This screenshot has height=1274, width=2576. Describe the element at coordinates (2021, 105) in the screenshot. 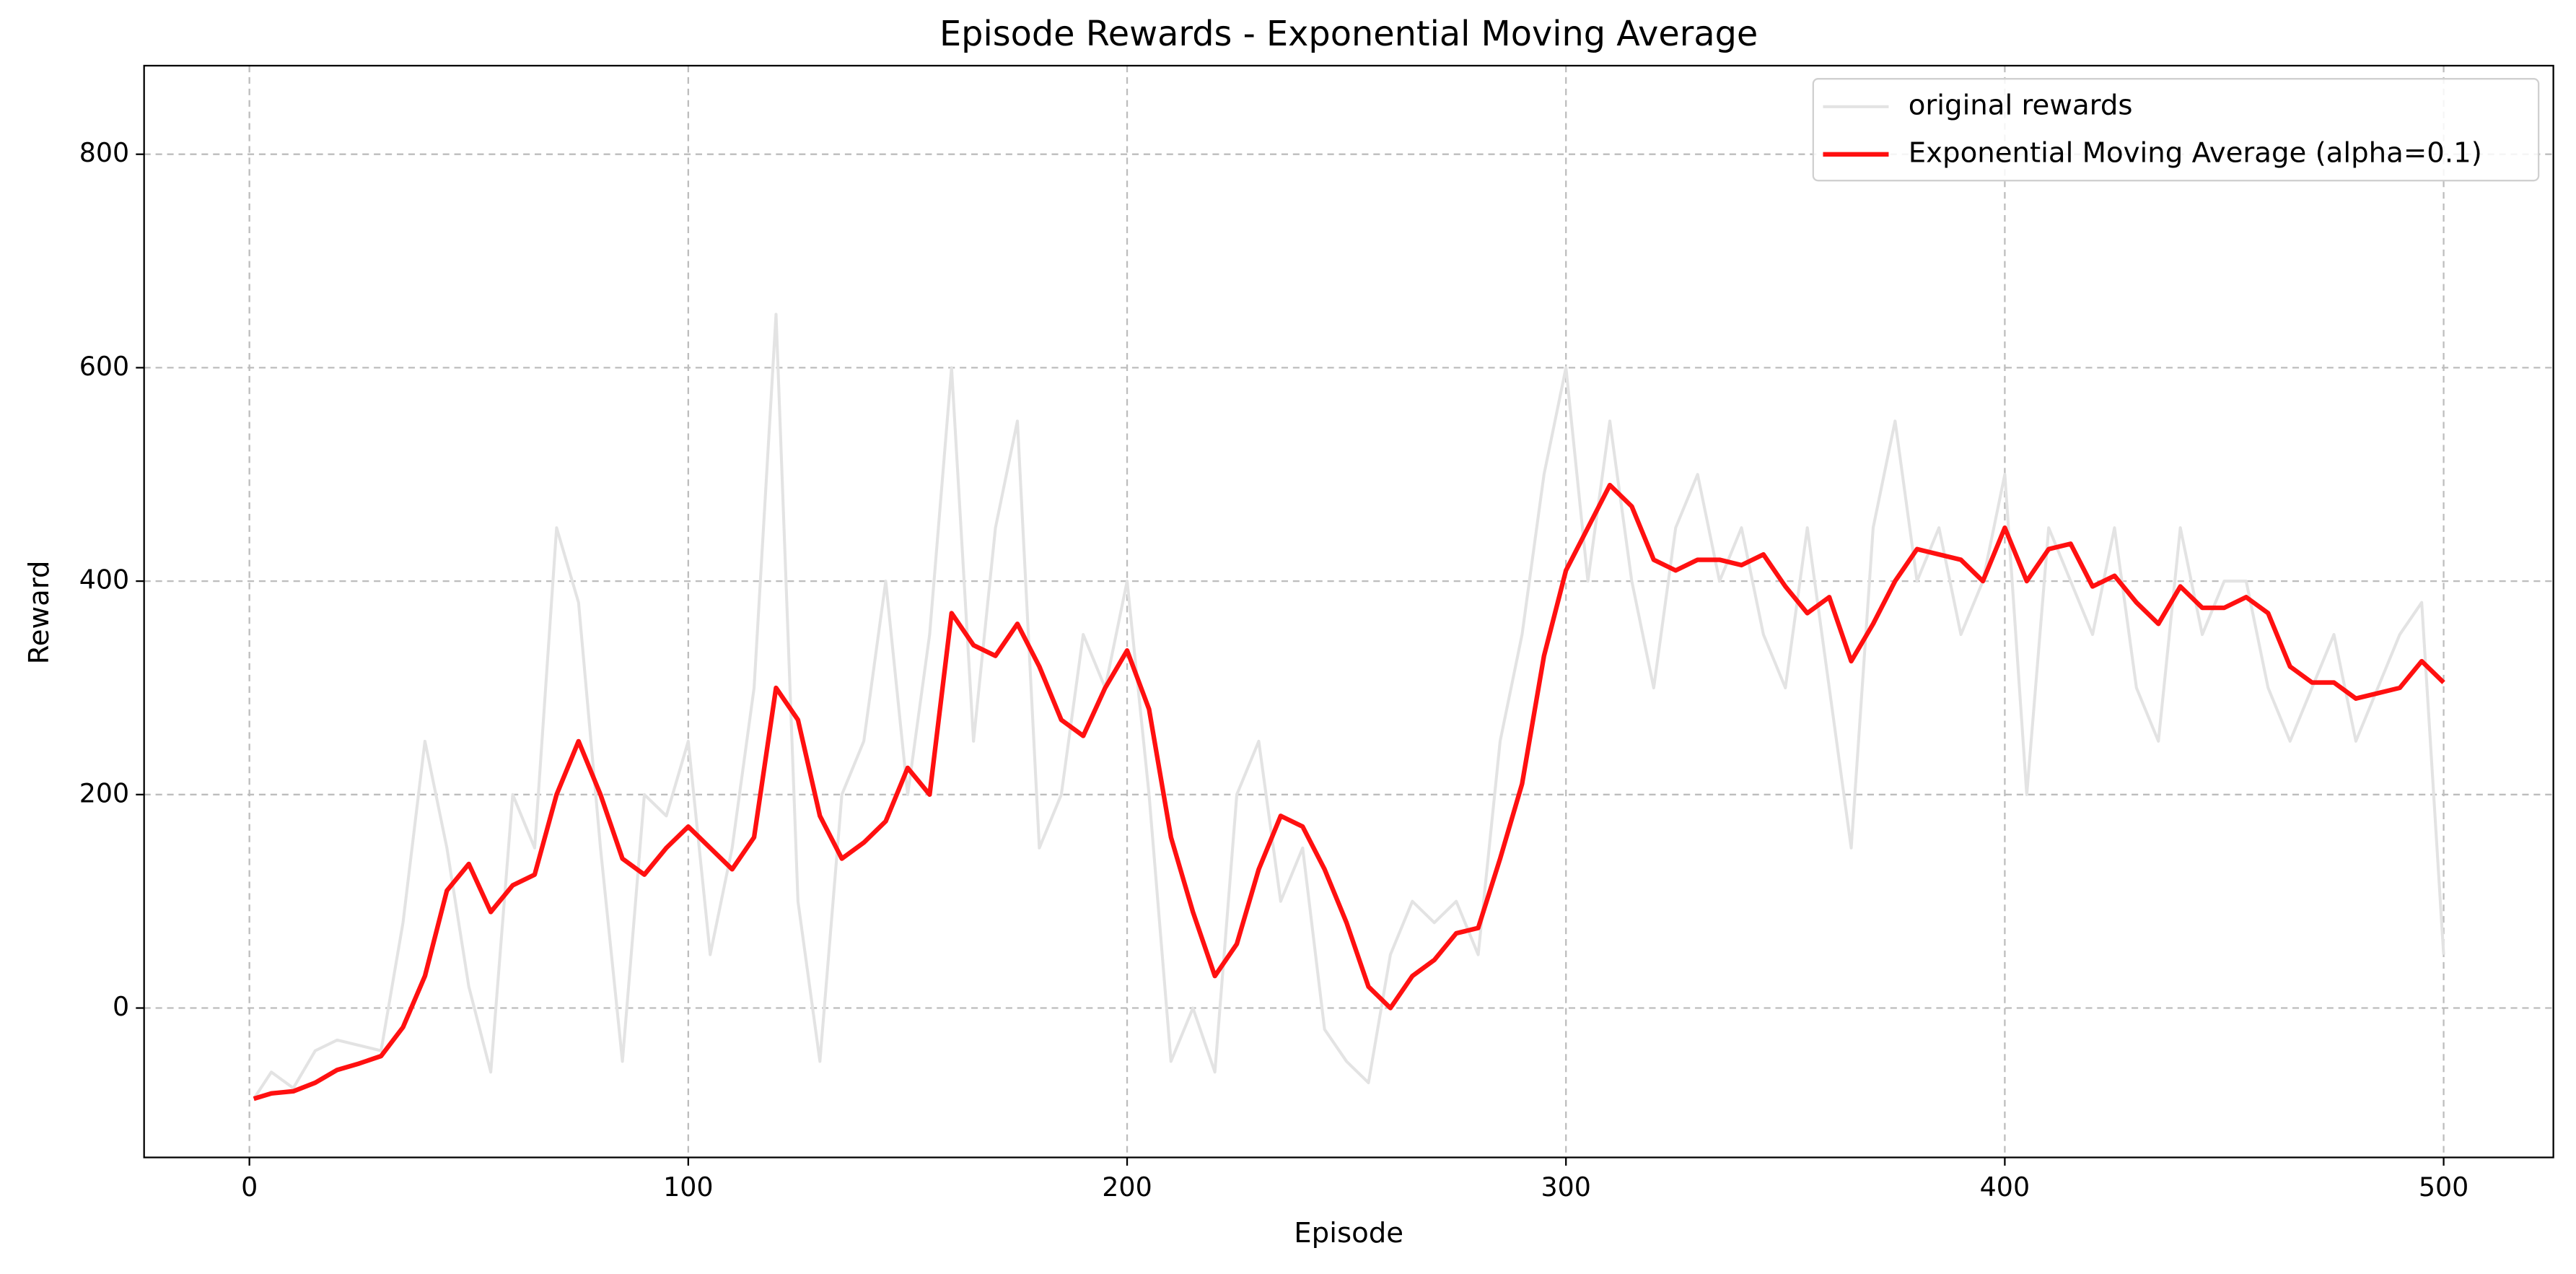

I see `legend-label: original rewards` at that location.